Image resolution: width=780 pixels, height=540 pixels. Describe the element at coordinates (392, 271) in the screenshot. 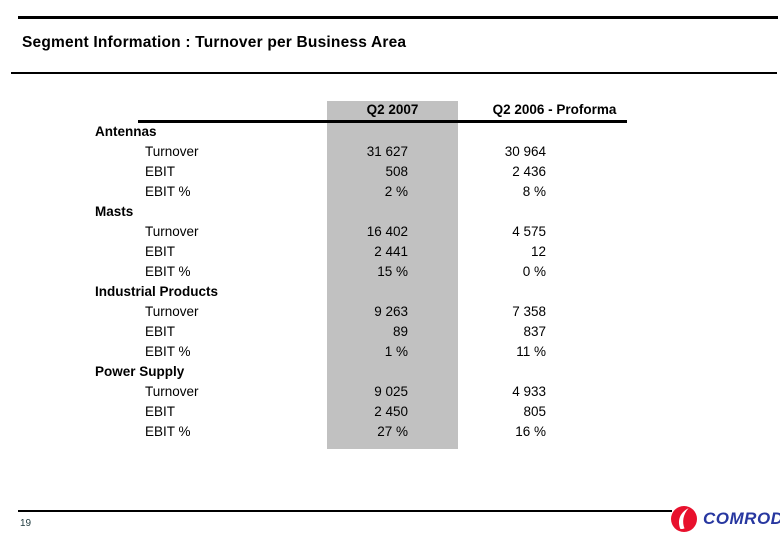

I see `q2-2007-value: 15 %` at that location.